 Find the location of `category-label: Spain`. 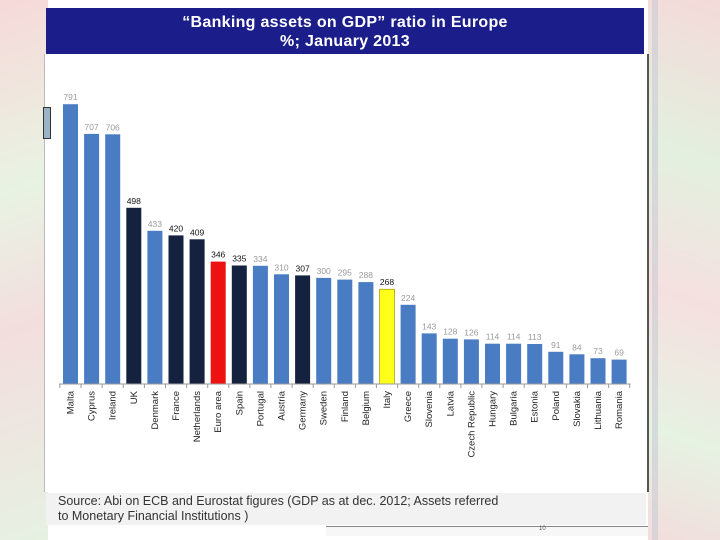

category-label: Spain is located at coordinates (239, 403).